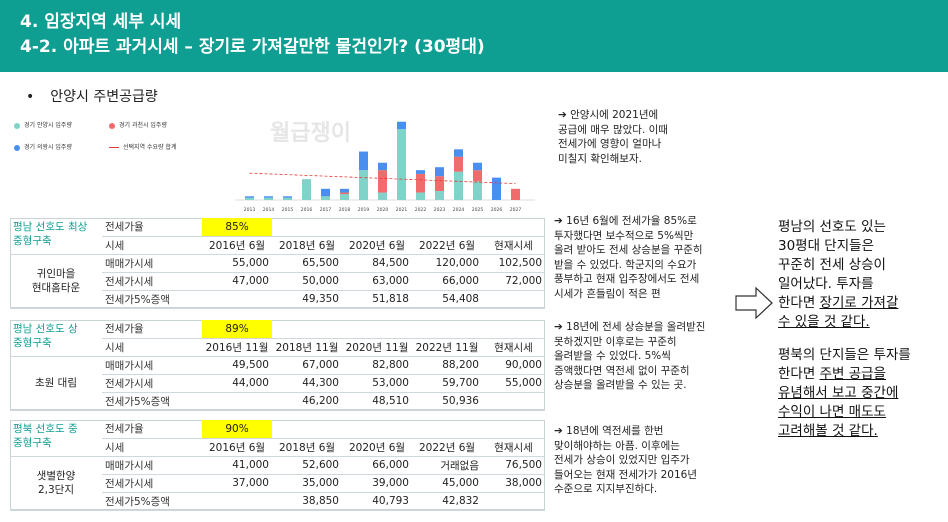 The width and height of the screenshot is (948, 522). What do you see at coordinates (104, 97) in the screenshot?
I see `bullet-text: 안양시 주변공급량` at bounding box center [104, 97].